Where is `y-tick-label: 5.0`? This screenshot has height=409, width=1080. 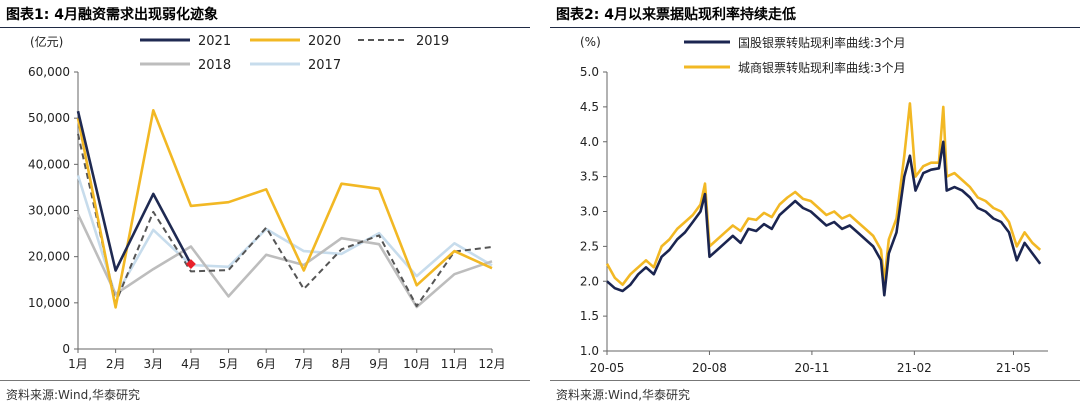
y-tick-label: 5.0 is located at coordinates (589, 72).